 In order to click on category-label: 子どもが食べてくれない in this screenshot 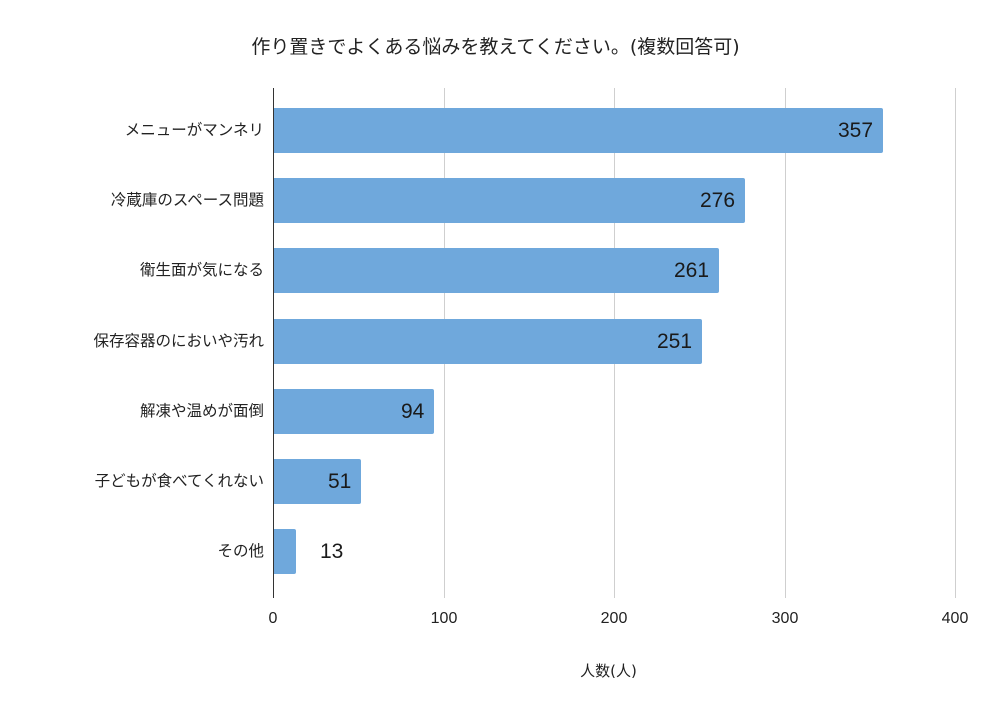, I will do `click(179, 481)`.